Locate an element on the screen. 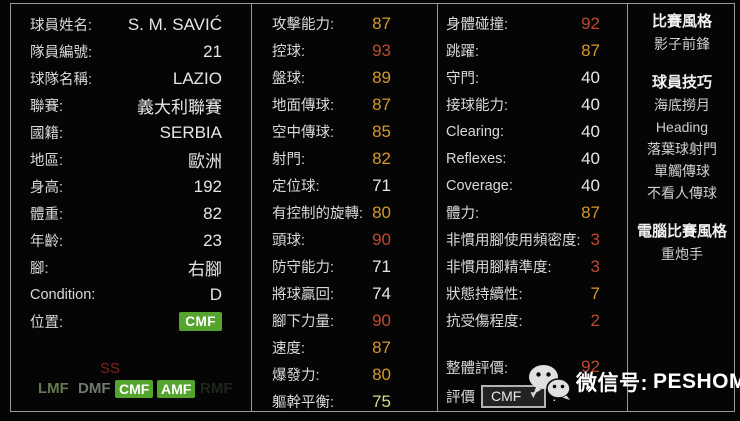  stat-row: 非慣用腳使用頻密度: 3 is located at coordinates (523, 239).